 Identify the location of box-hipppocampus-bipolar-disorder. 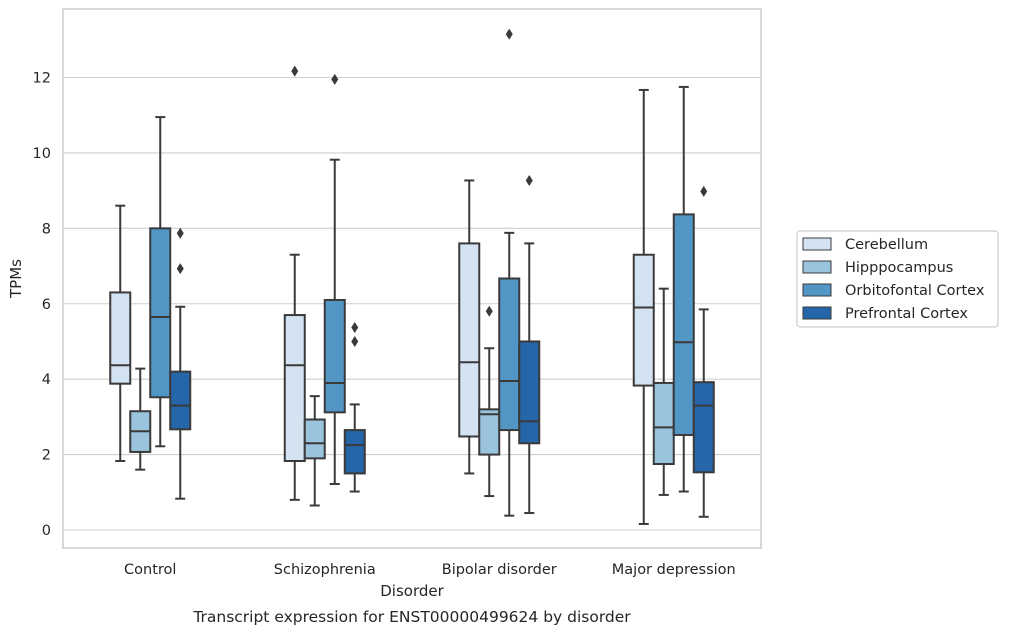
(489, 401).